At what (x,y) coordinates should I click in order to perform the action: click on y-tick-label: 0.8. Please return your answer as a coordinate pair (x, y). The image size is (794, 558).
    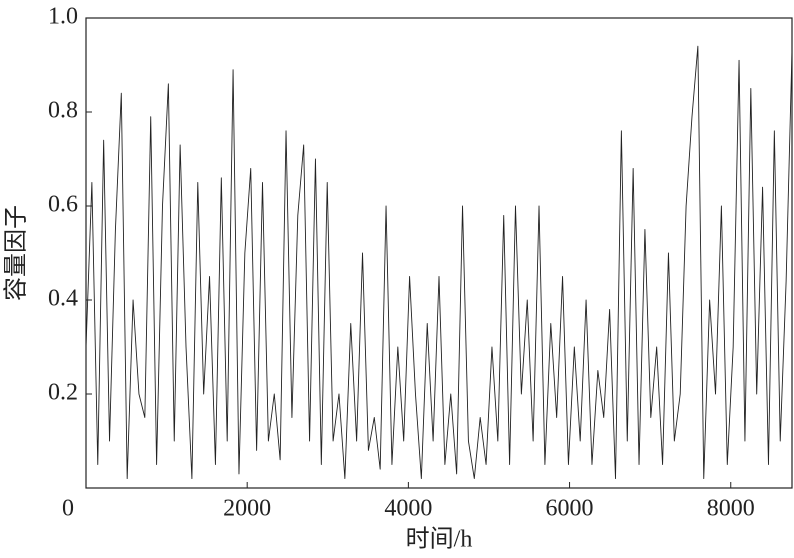
    Looking at the image, I should click on (63, 111).